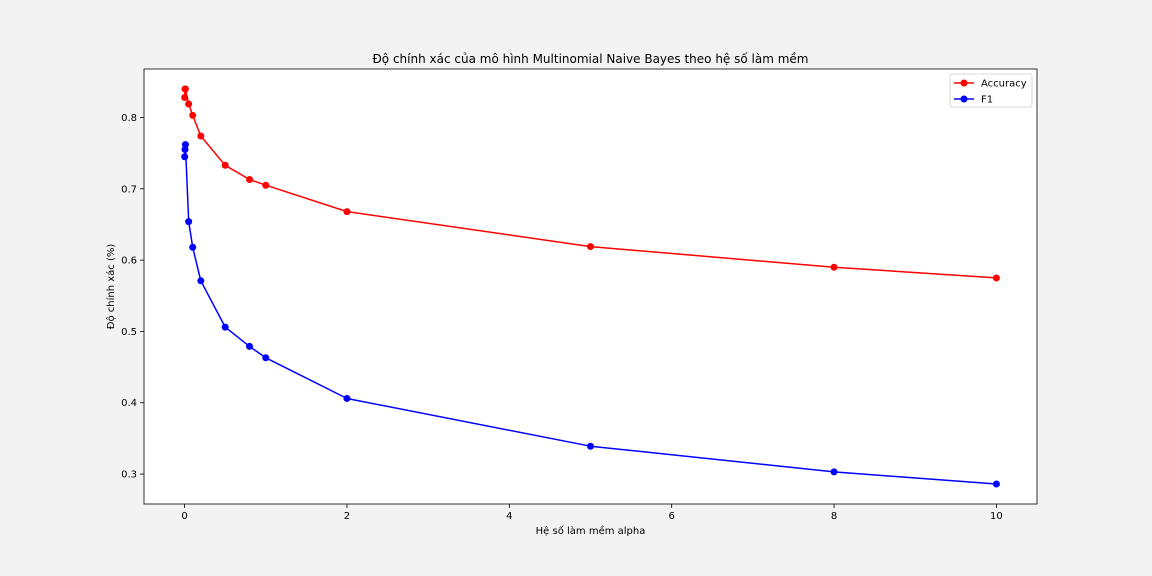 The height and width of the screenshot is (576, 1152). Describe the element at coordinates (834, 516) in the screenshot. I see `x-tick-label: 8` at that location.